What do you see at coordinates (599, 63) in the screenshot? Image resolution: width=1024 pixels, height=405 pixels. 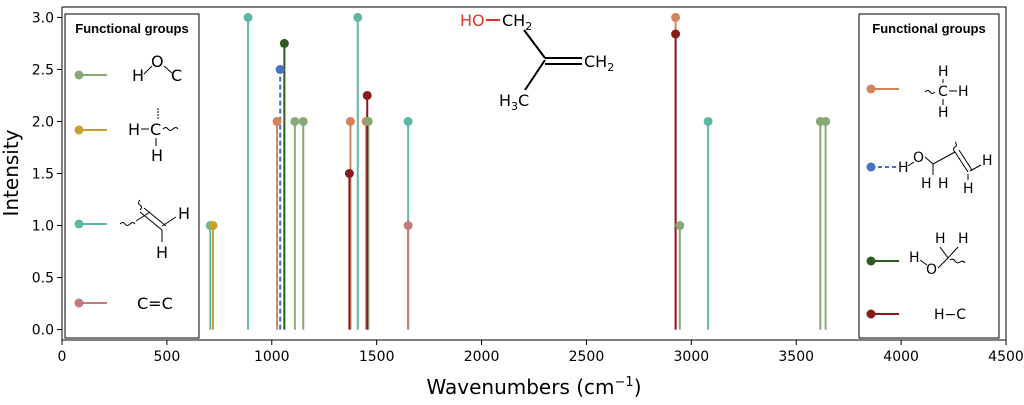 I see `molecule-ch2-right: CH2` at bounding box center [599, 63].